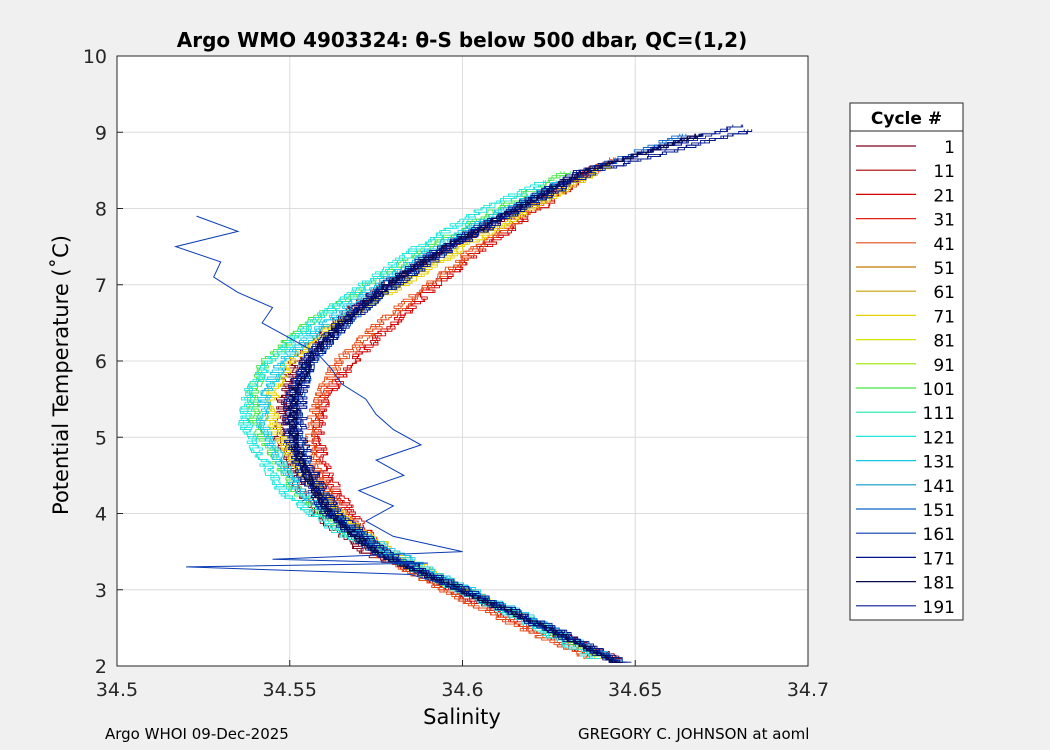  I want to click on legend-label-81: 81, so click(944, 342).